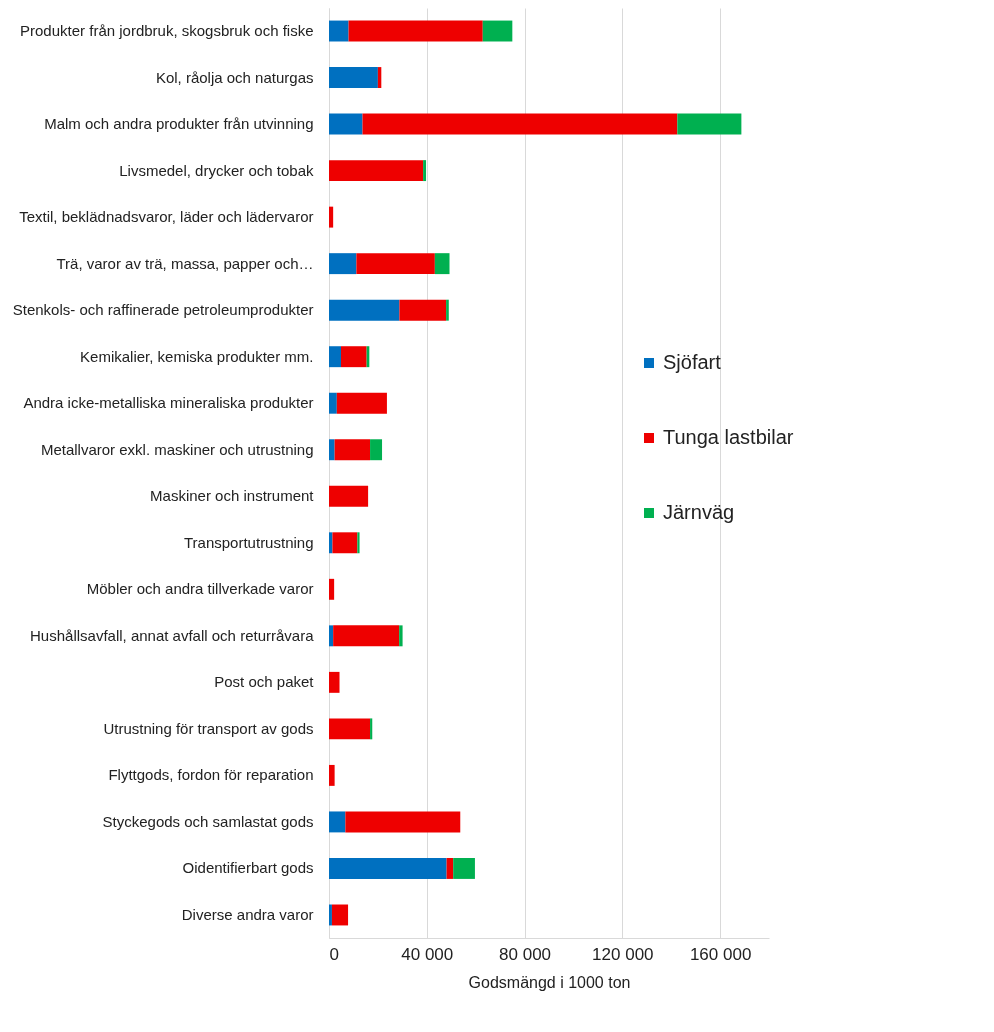 The width and height of the screenshot is (994, 1032). I want to click on y-tick-label: Styckegods och samlastat gods, so click(208, 821).